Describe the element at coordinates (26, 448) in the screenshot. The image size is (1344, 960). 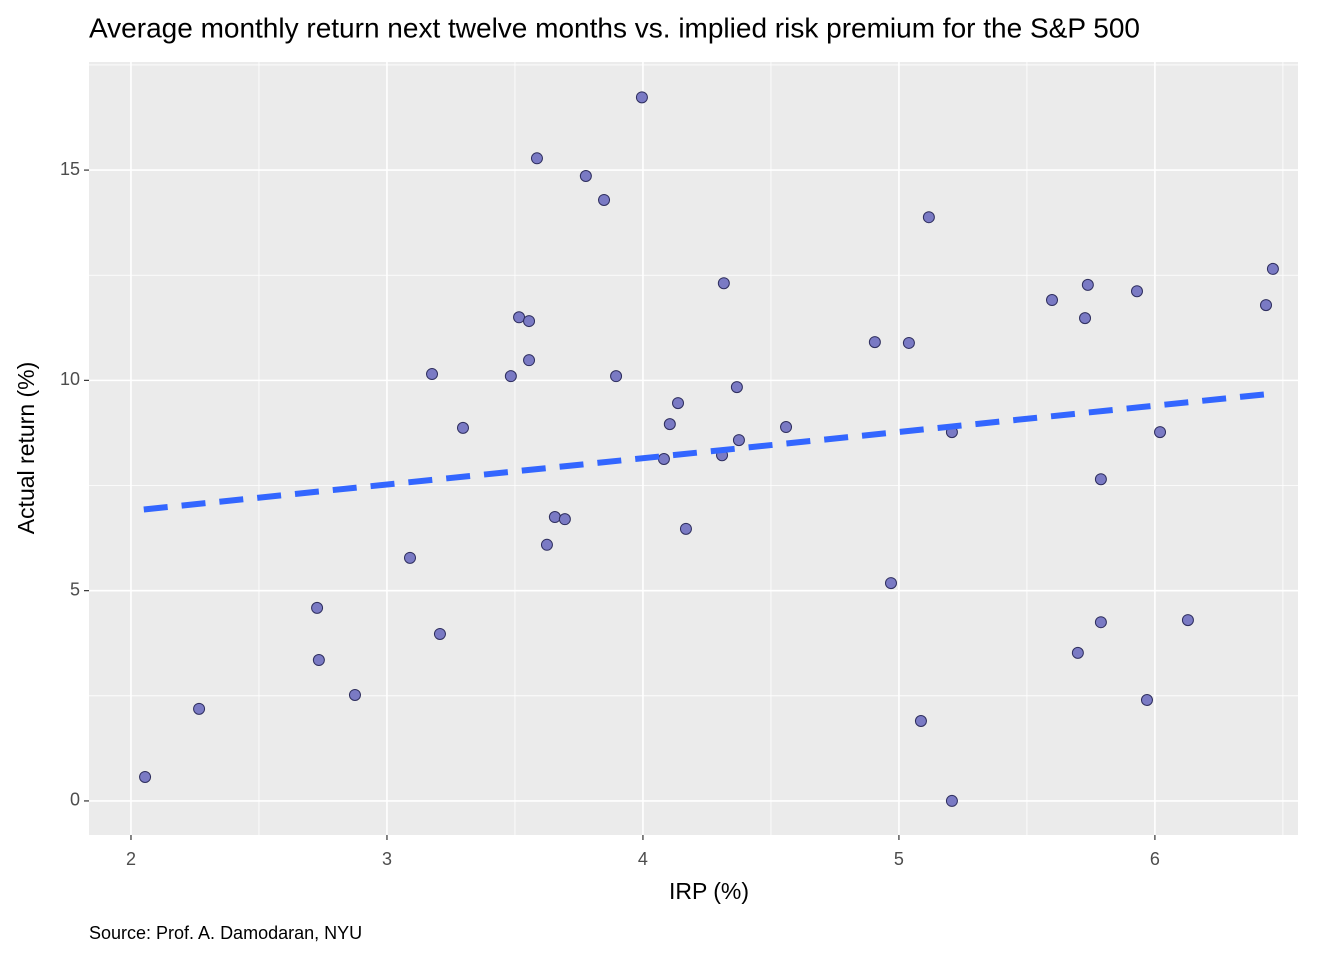
I see `y-axis-title: Actual return (%)` at that location.